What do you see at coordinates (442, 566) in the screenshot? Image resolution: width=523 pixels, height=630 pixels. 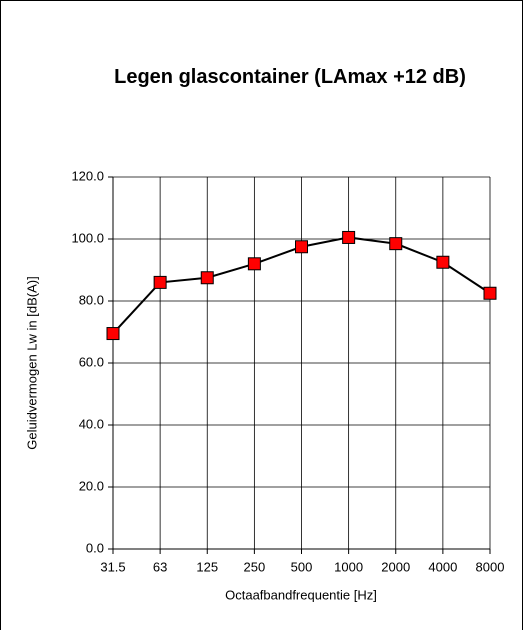 I see `x-tick-label: 4000` at bounding box center [442, 566].